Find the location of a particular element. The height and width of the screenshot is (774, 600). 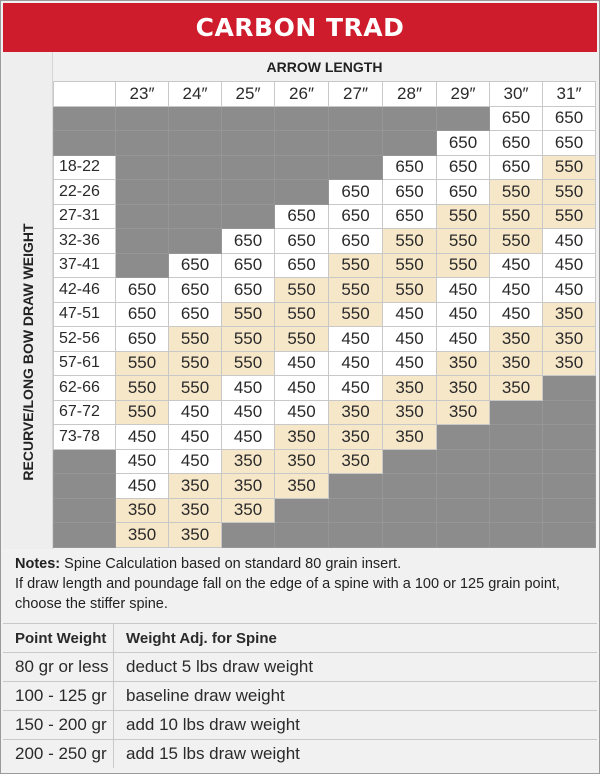

header-corner-cell is located at coordinates (84, 94).